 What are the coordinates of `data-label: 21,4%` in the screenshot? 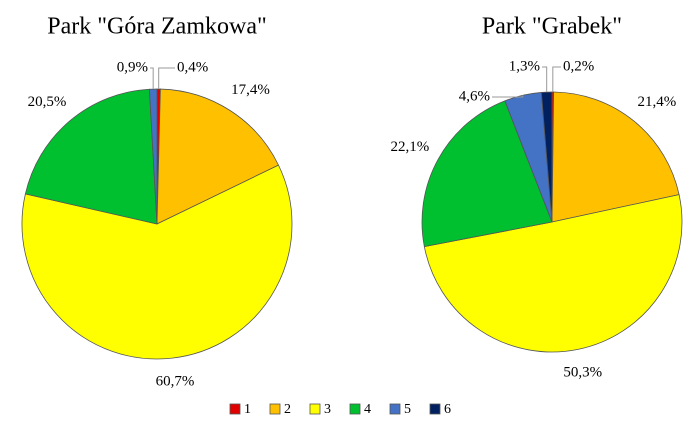 It's located at (656, 102).